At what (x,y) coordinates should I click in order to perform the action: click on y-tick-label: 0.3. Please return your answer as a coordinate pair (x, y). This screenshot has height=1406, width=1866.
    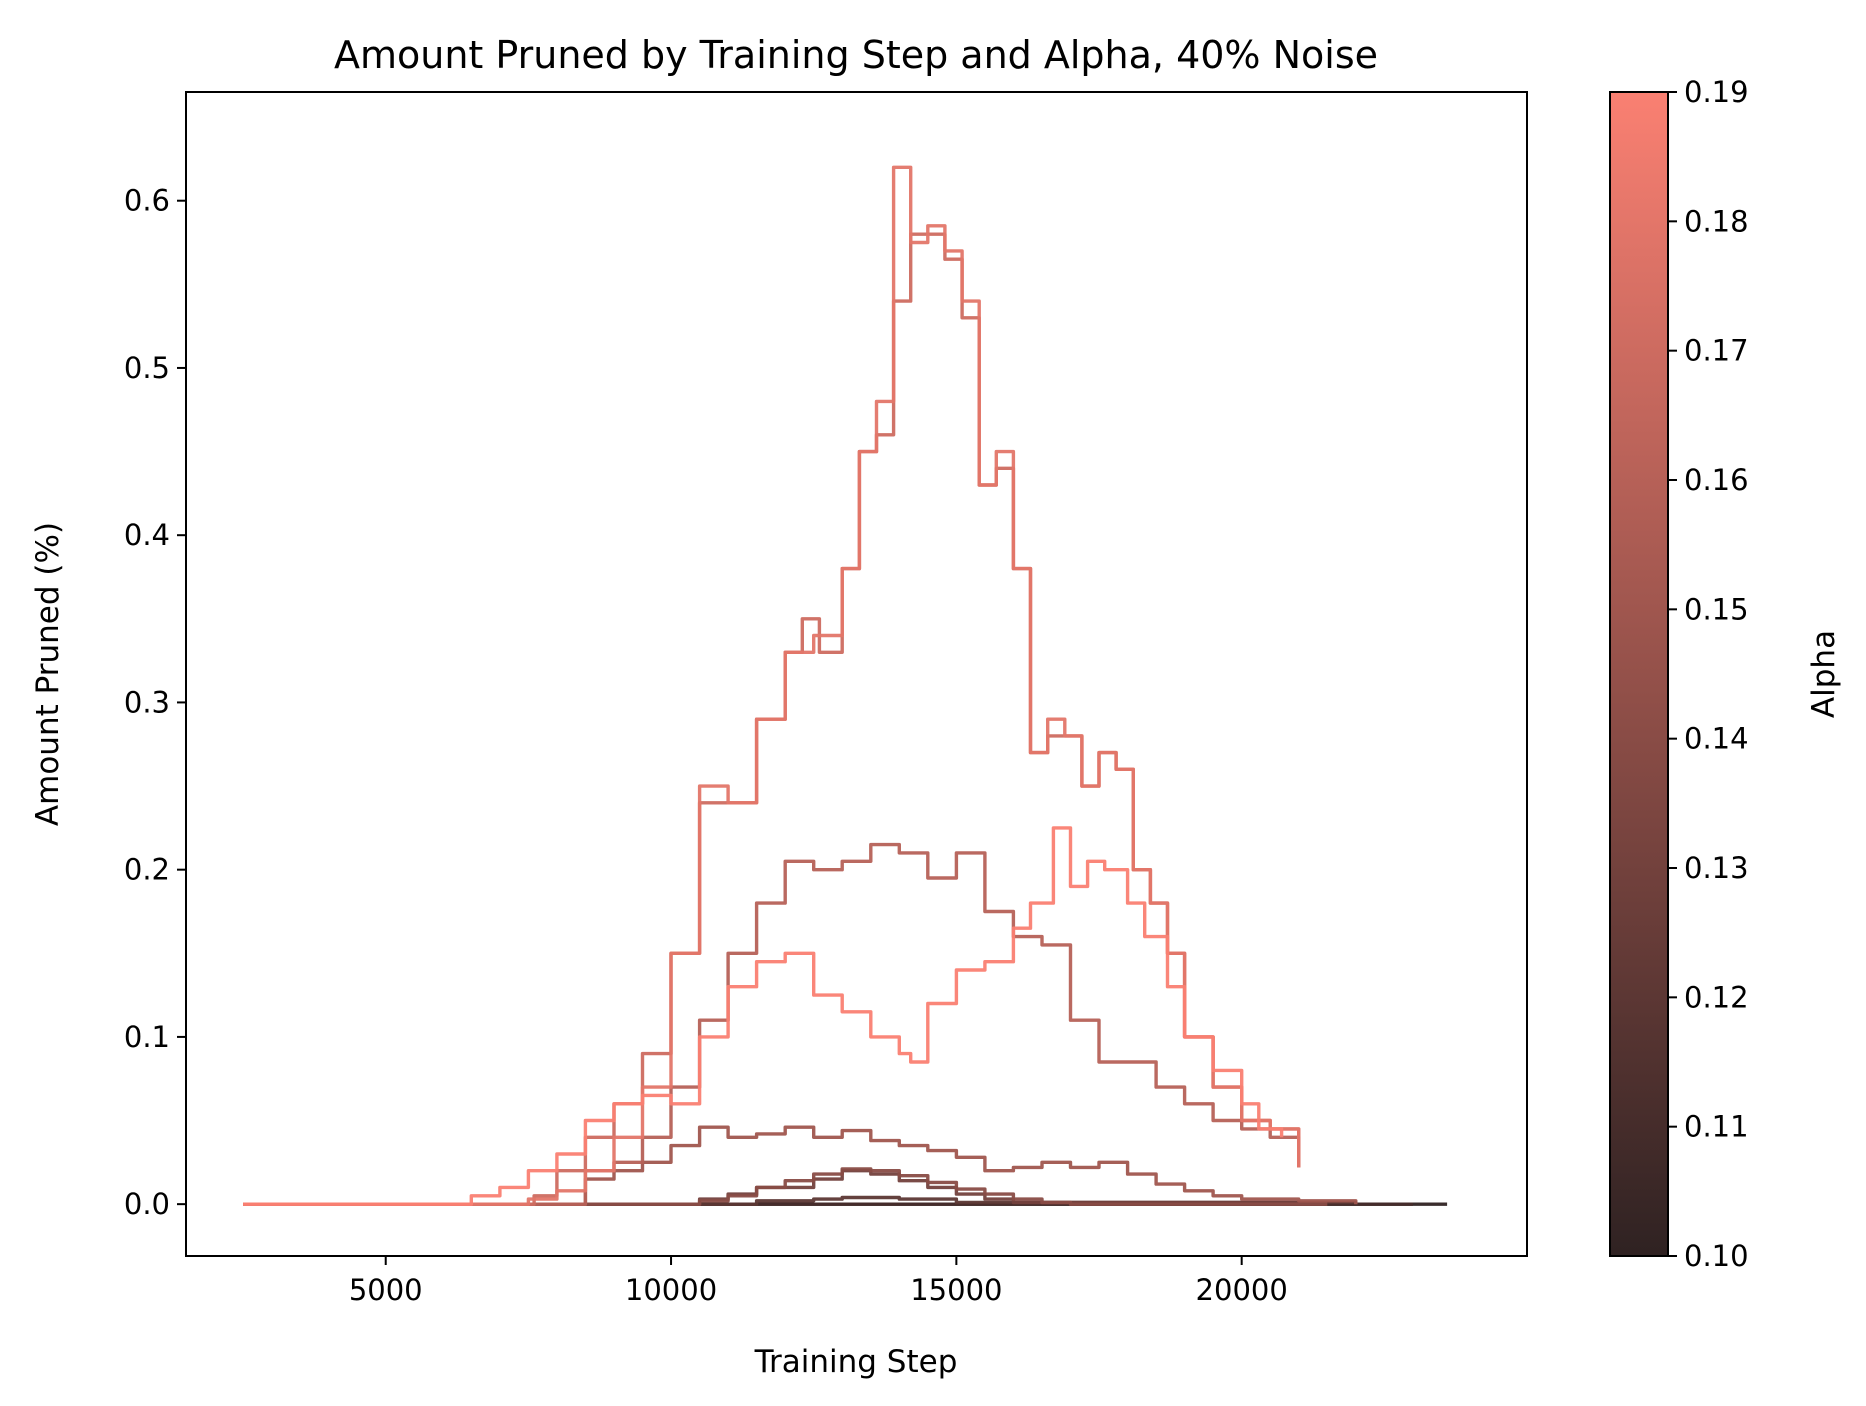
    Looking at the image, I should click on (147, 702).